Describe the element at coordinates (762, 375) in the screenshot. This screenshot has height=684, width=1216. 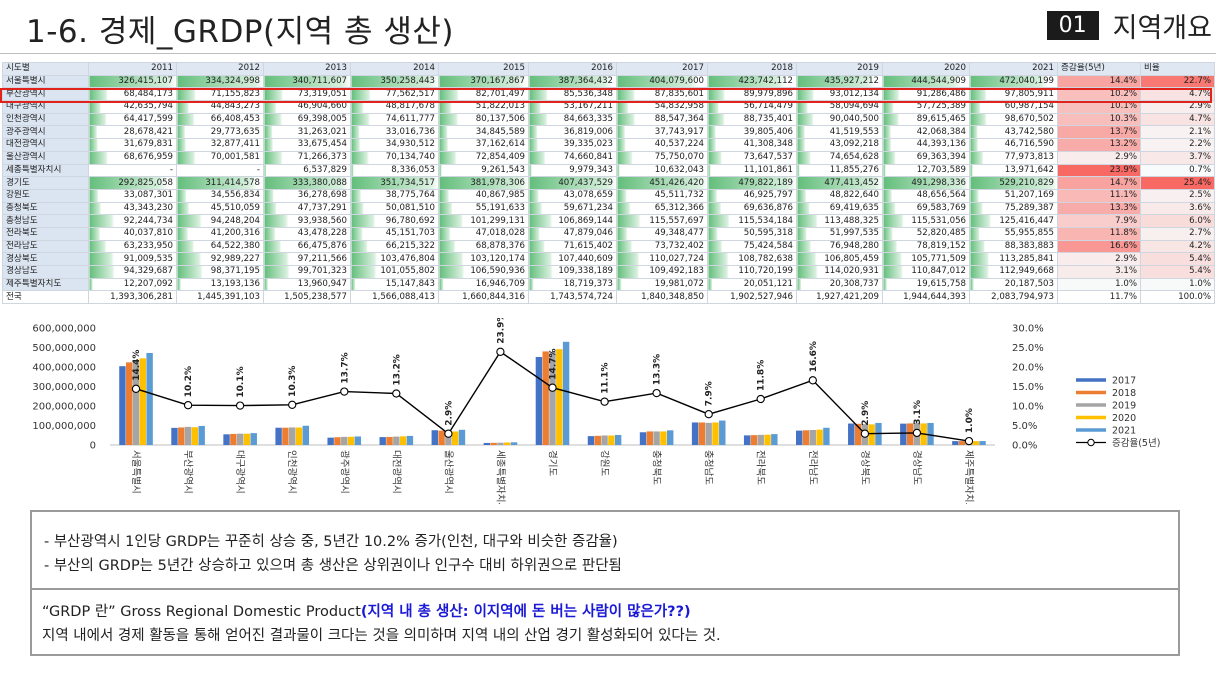
I see `rate-data-label: 11.8%` at that location.